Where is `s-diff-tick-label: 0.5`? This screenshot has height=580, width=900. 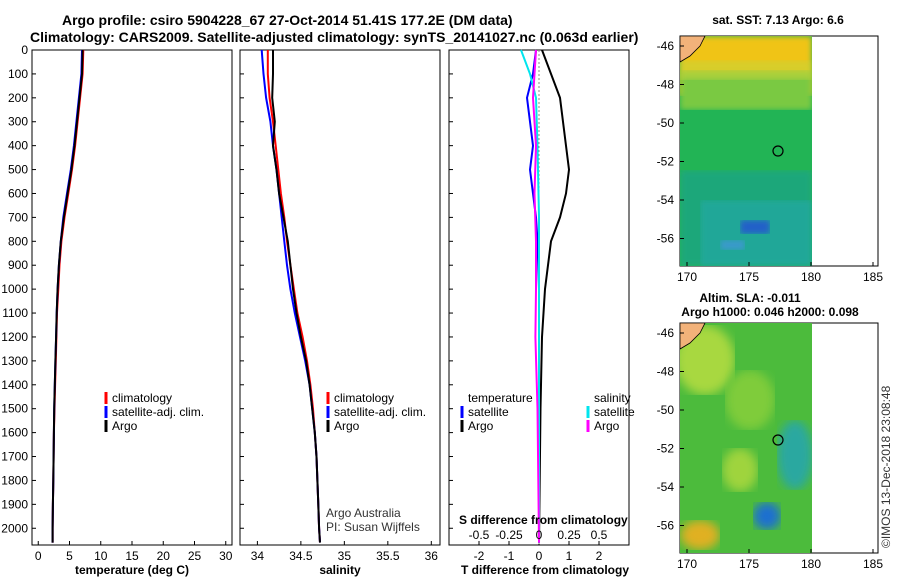 s-diff-tick-label: 0.5 is located at coordinates (599, 535).